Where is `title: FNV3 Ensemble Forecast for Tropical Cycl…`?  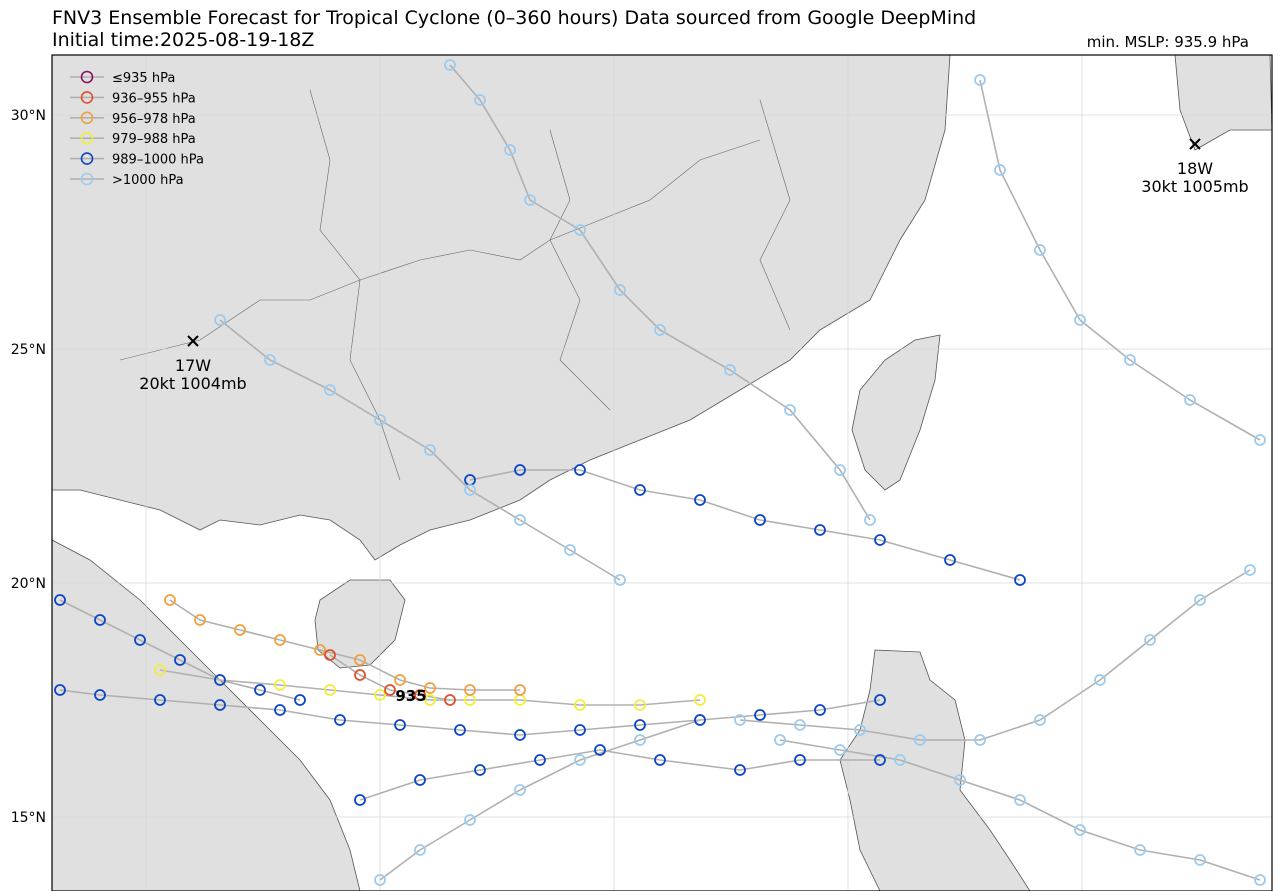 title: FNV3 Ensemble Forecast for Tropical Cycl… is located at coordinates (514, 18).